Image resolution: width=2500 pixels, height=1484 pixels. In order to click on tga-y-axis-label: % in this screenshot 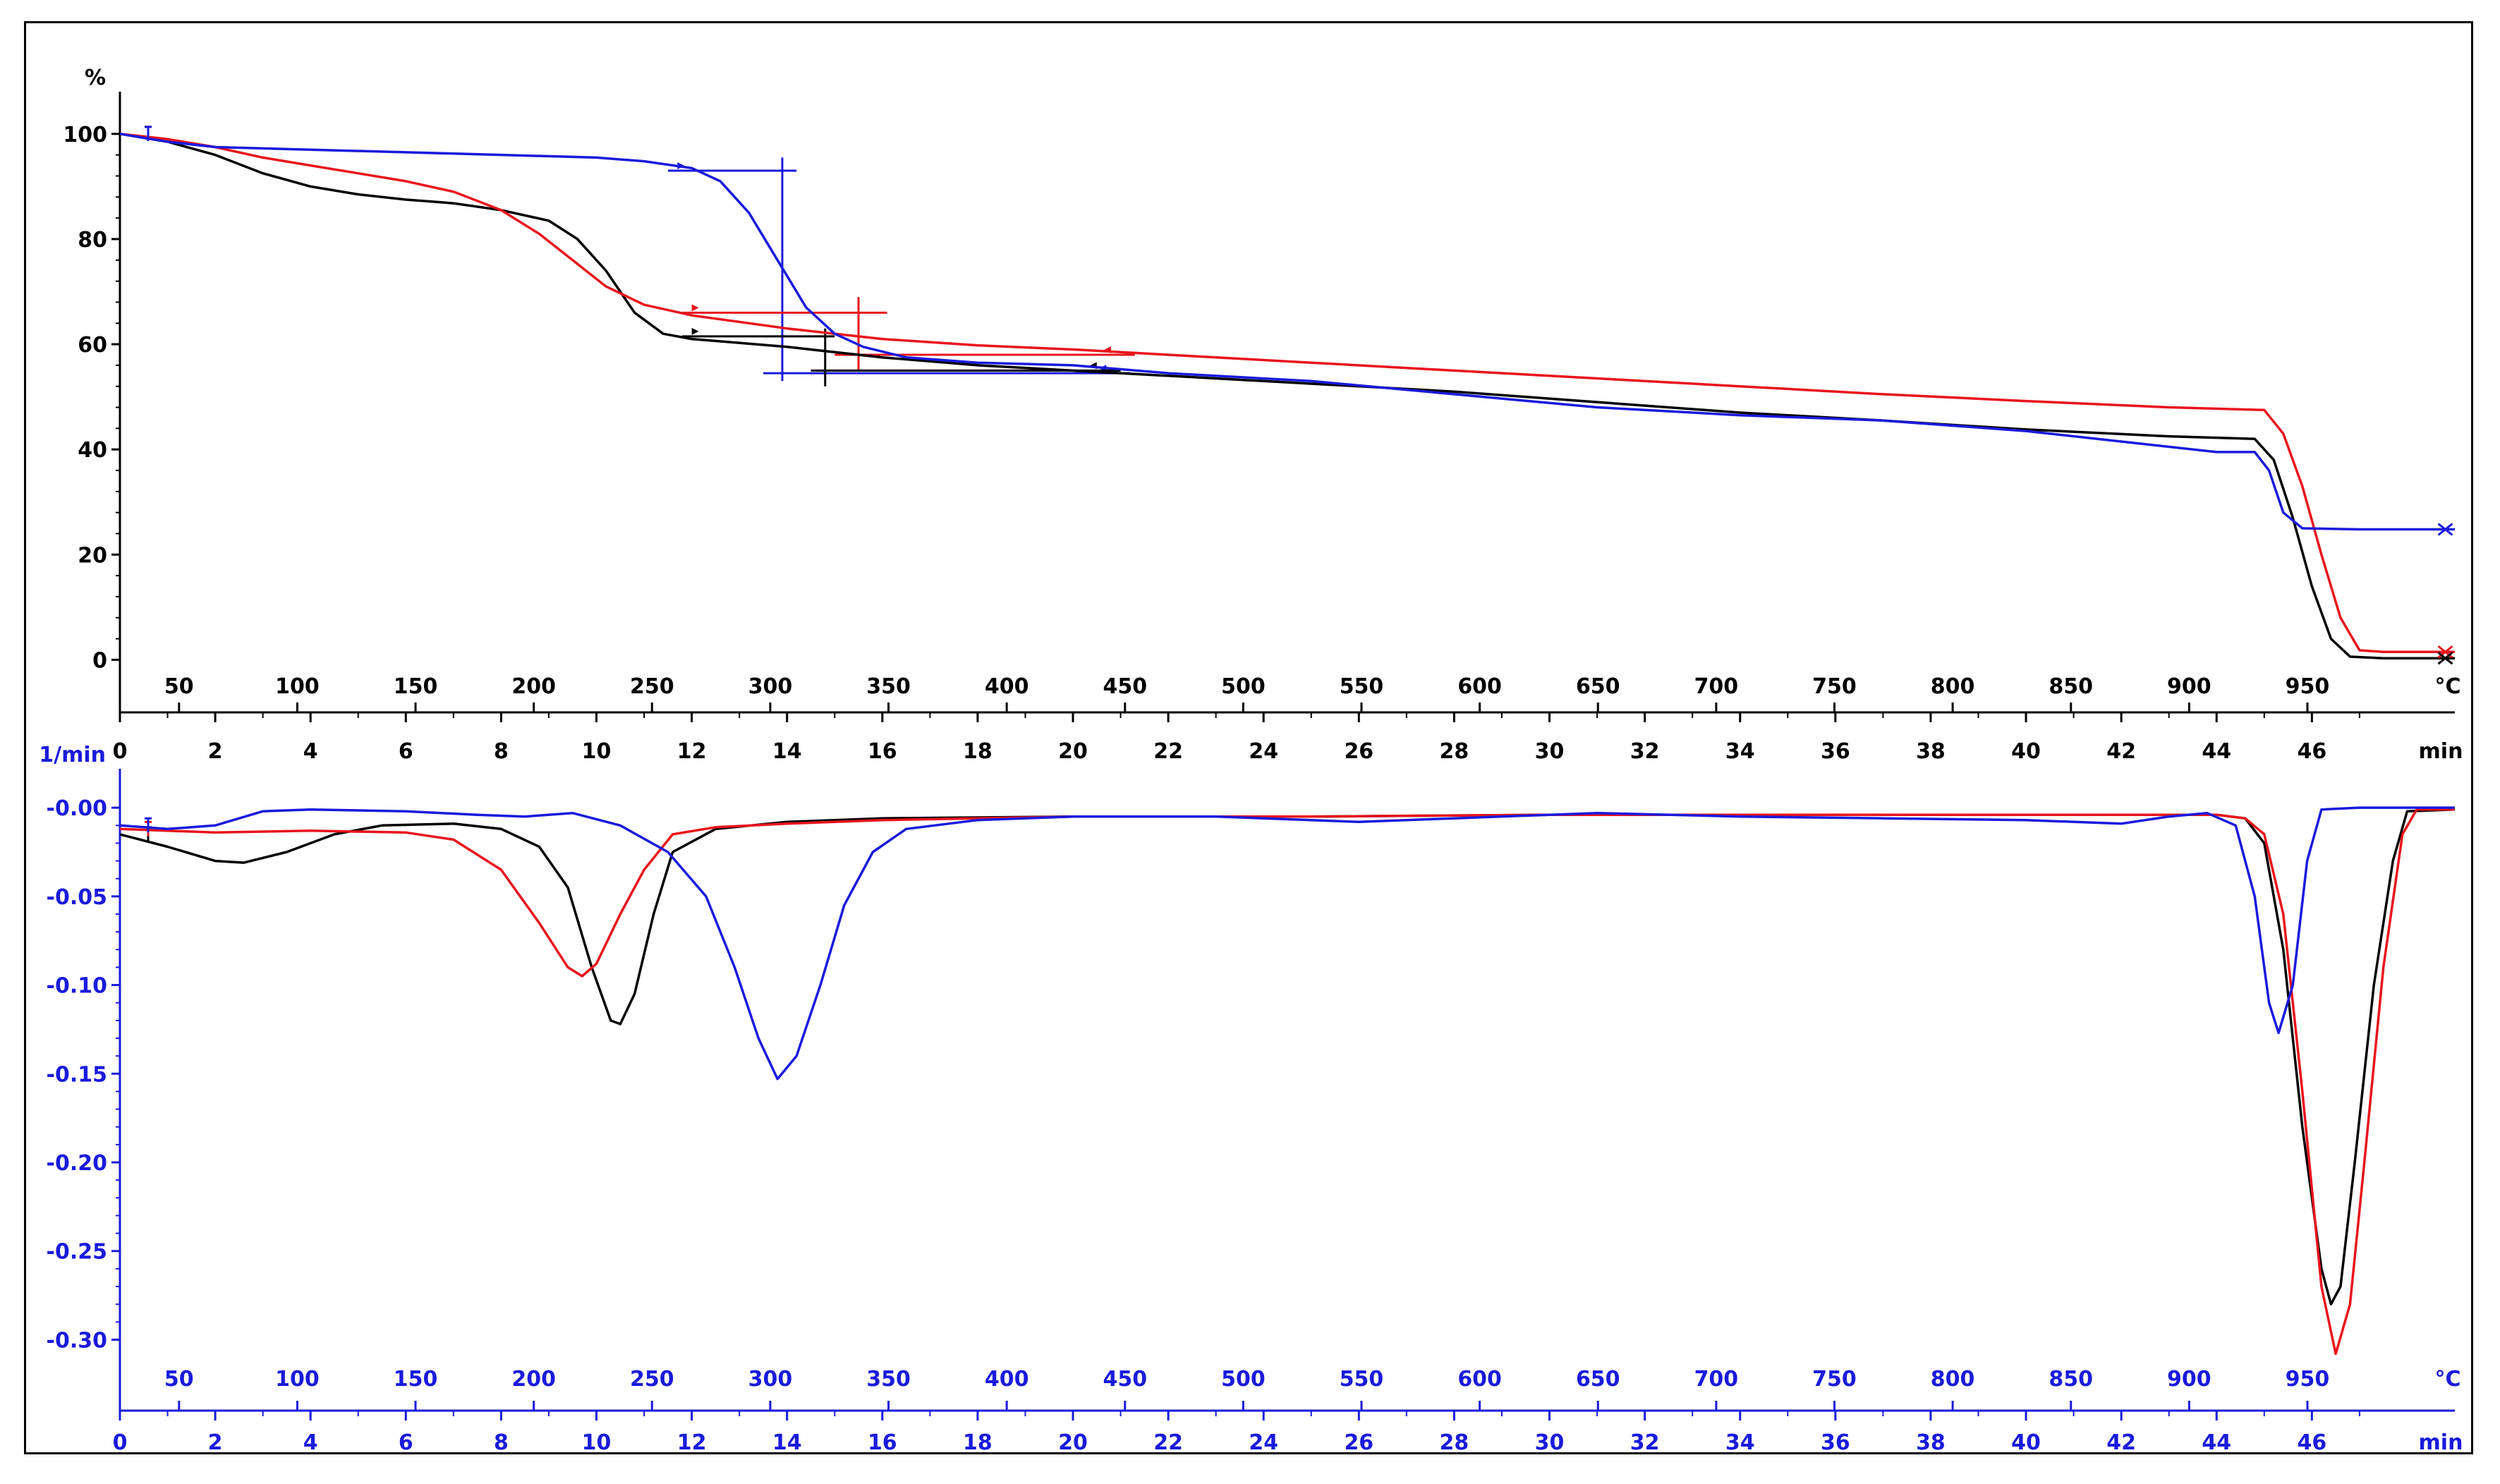, I will do `click(95, 78)`.